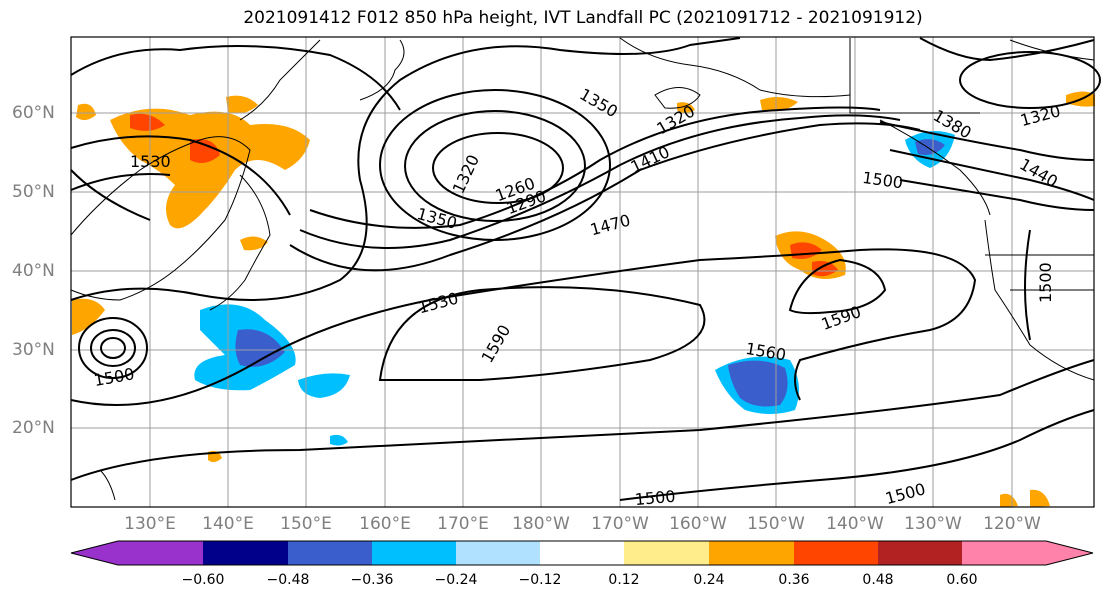  What do you see at coordinates (150, 161) in the screenshot?
I see `contour-label: 1530` at bounding box center [150, 161].